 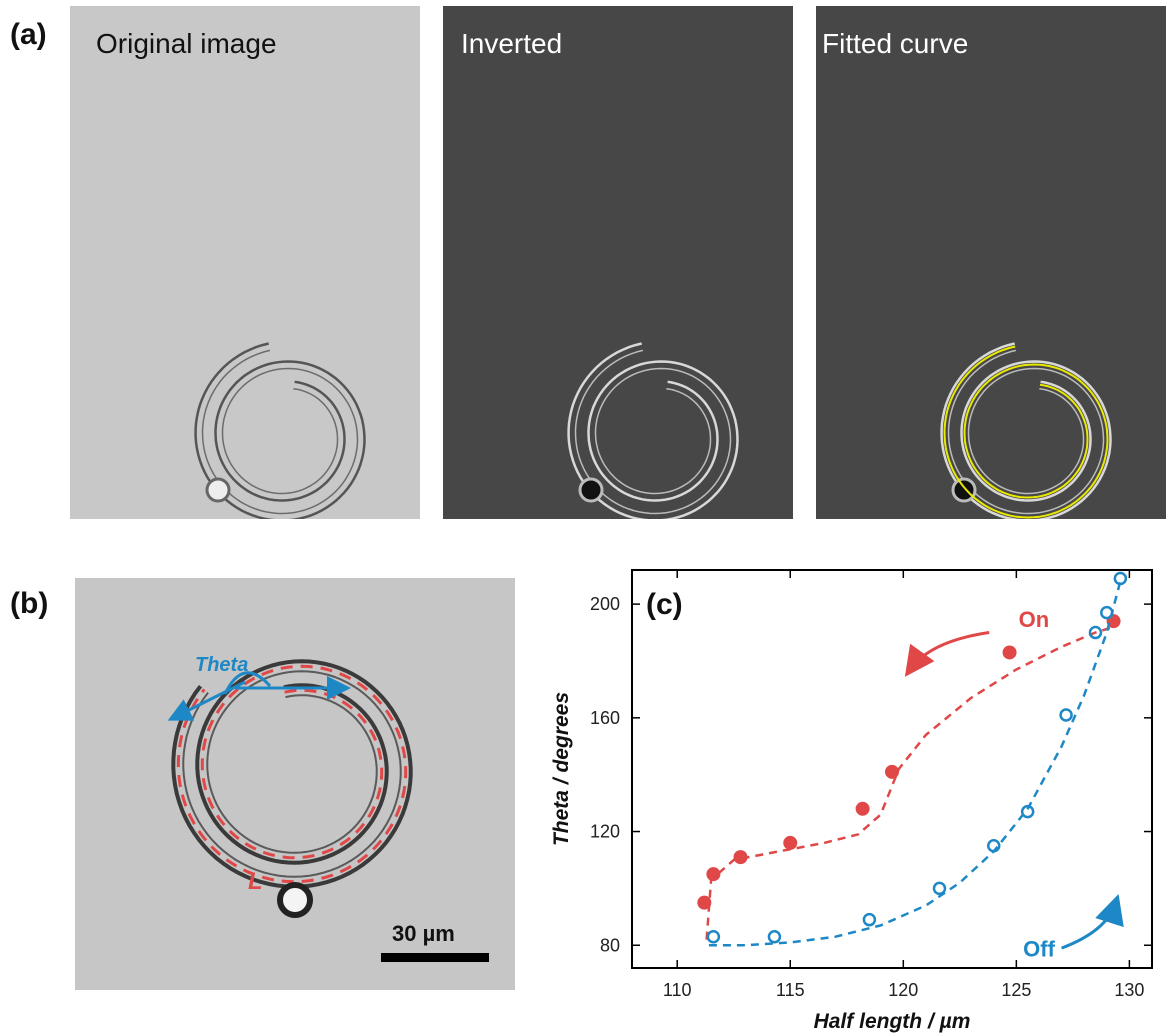 I want to click on fitted-curve-image-canvas, so click(x=991, y=262).